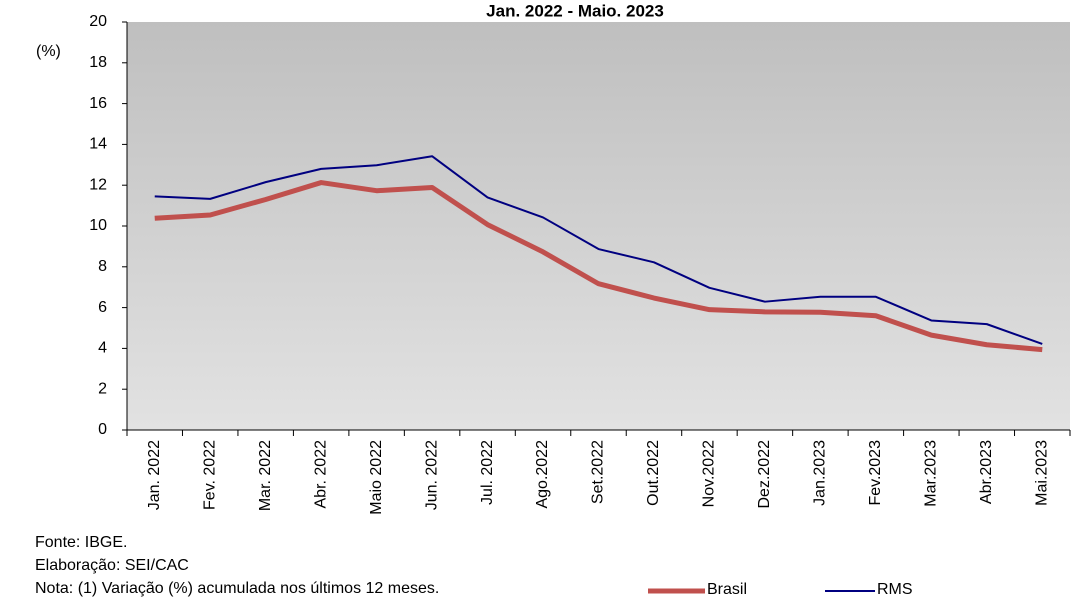 This screenshot has width=1079, height=598. I want to click on x-tick-label: Mar.2023, so click(931, 473).